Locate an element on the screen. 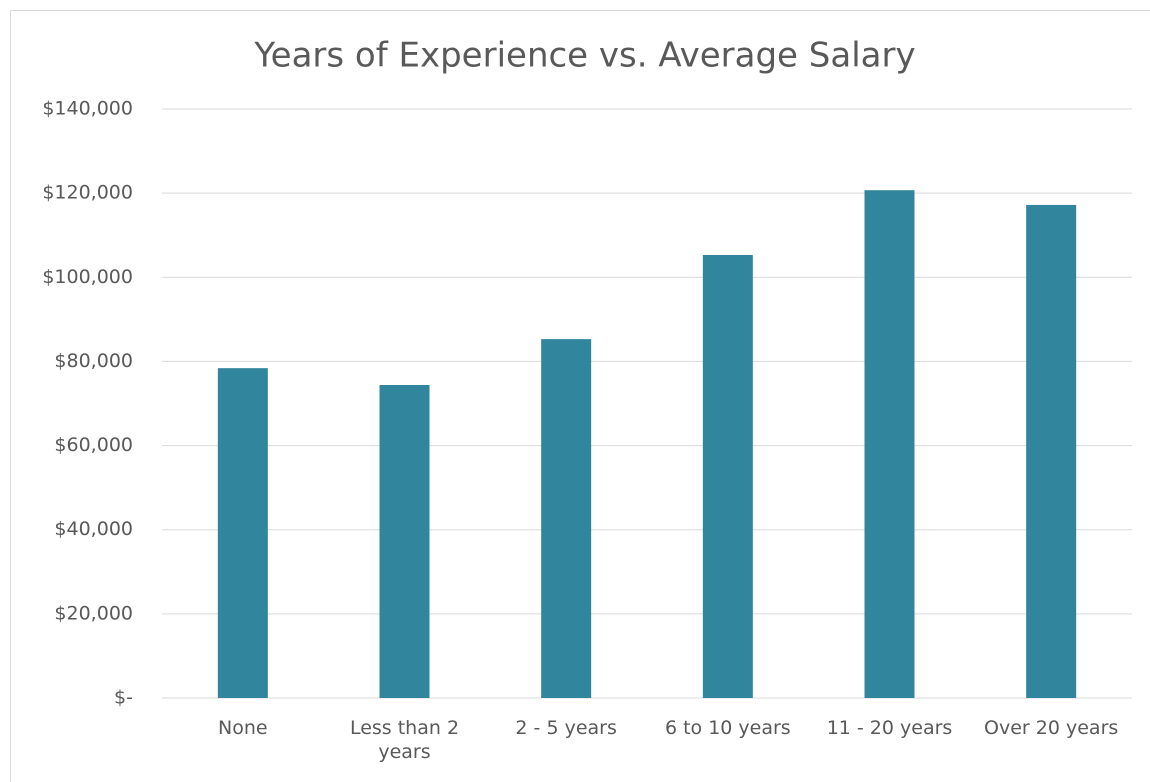  y-tick-label: $60,000 is located at coordinates (93, 445).